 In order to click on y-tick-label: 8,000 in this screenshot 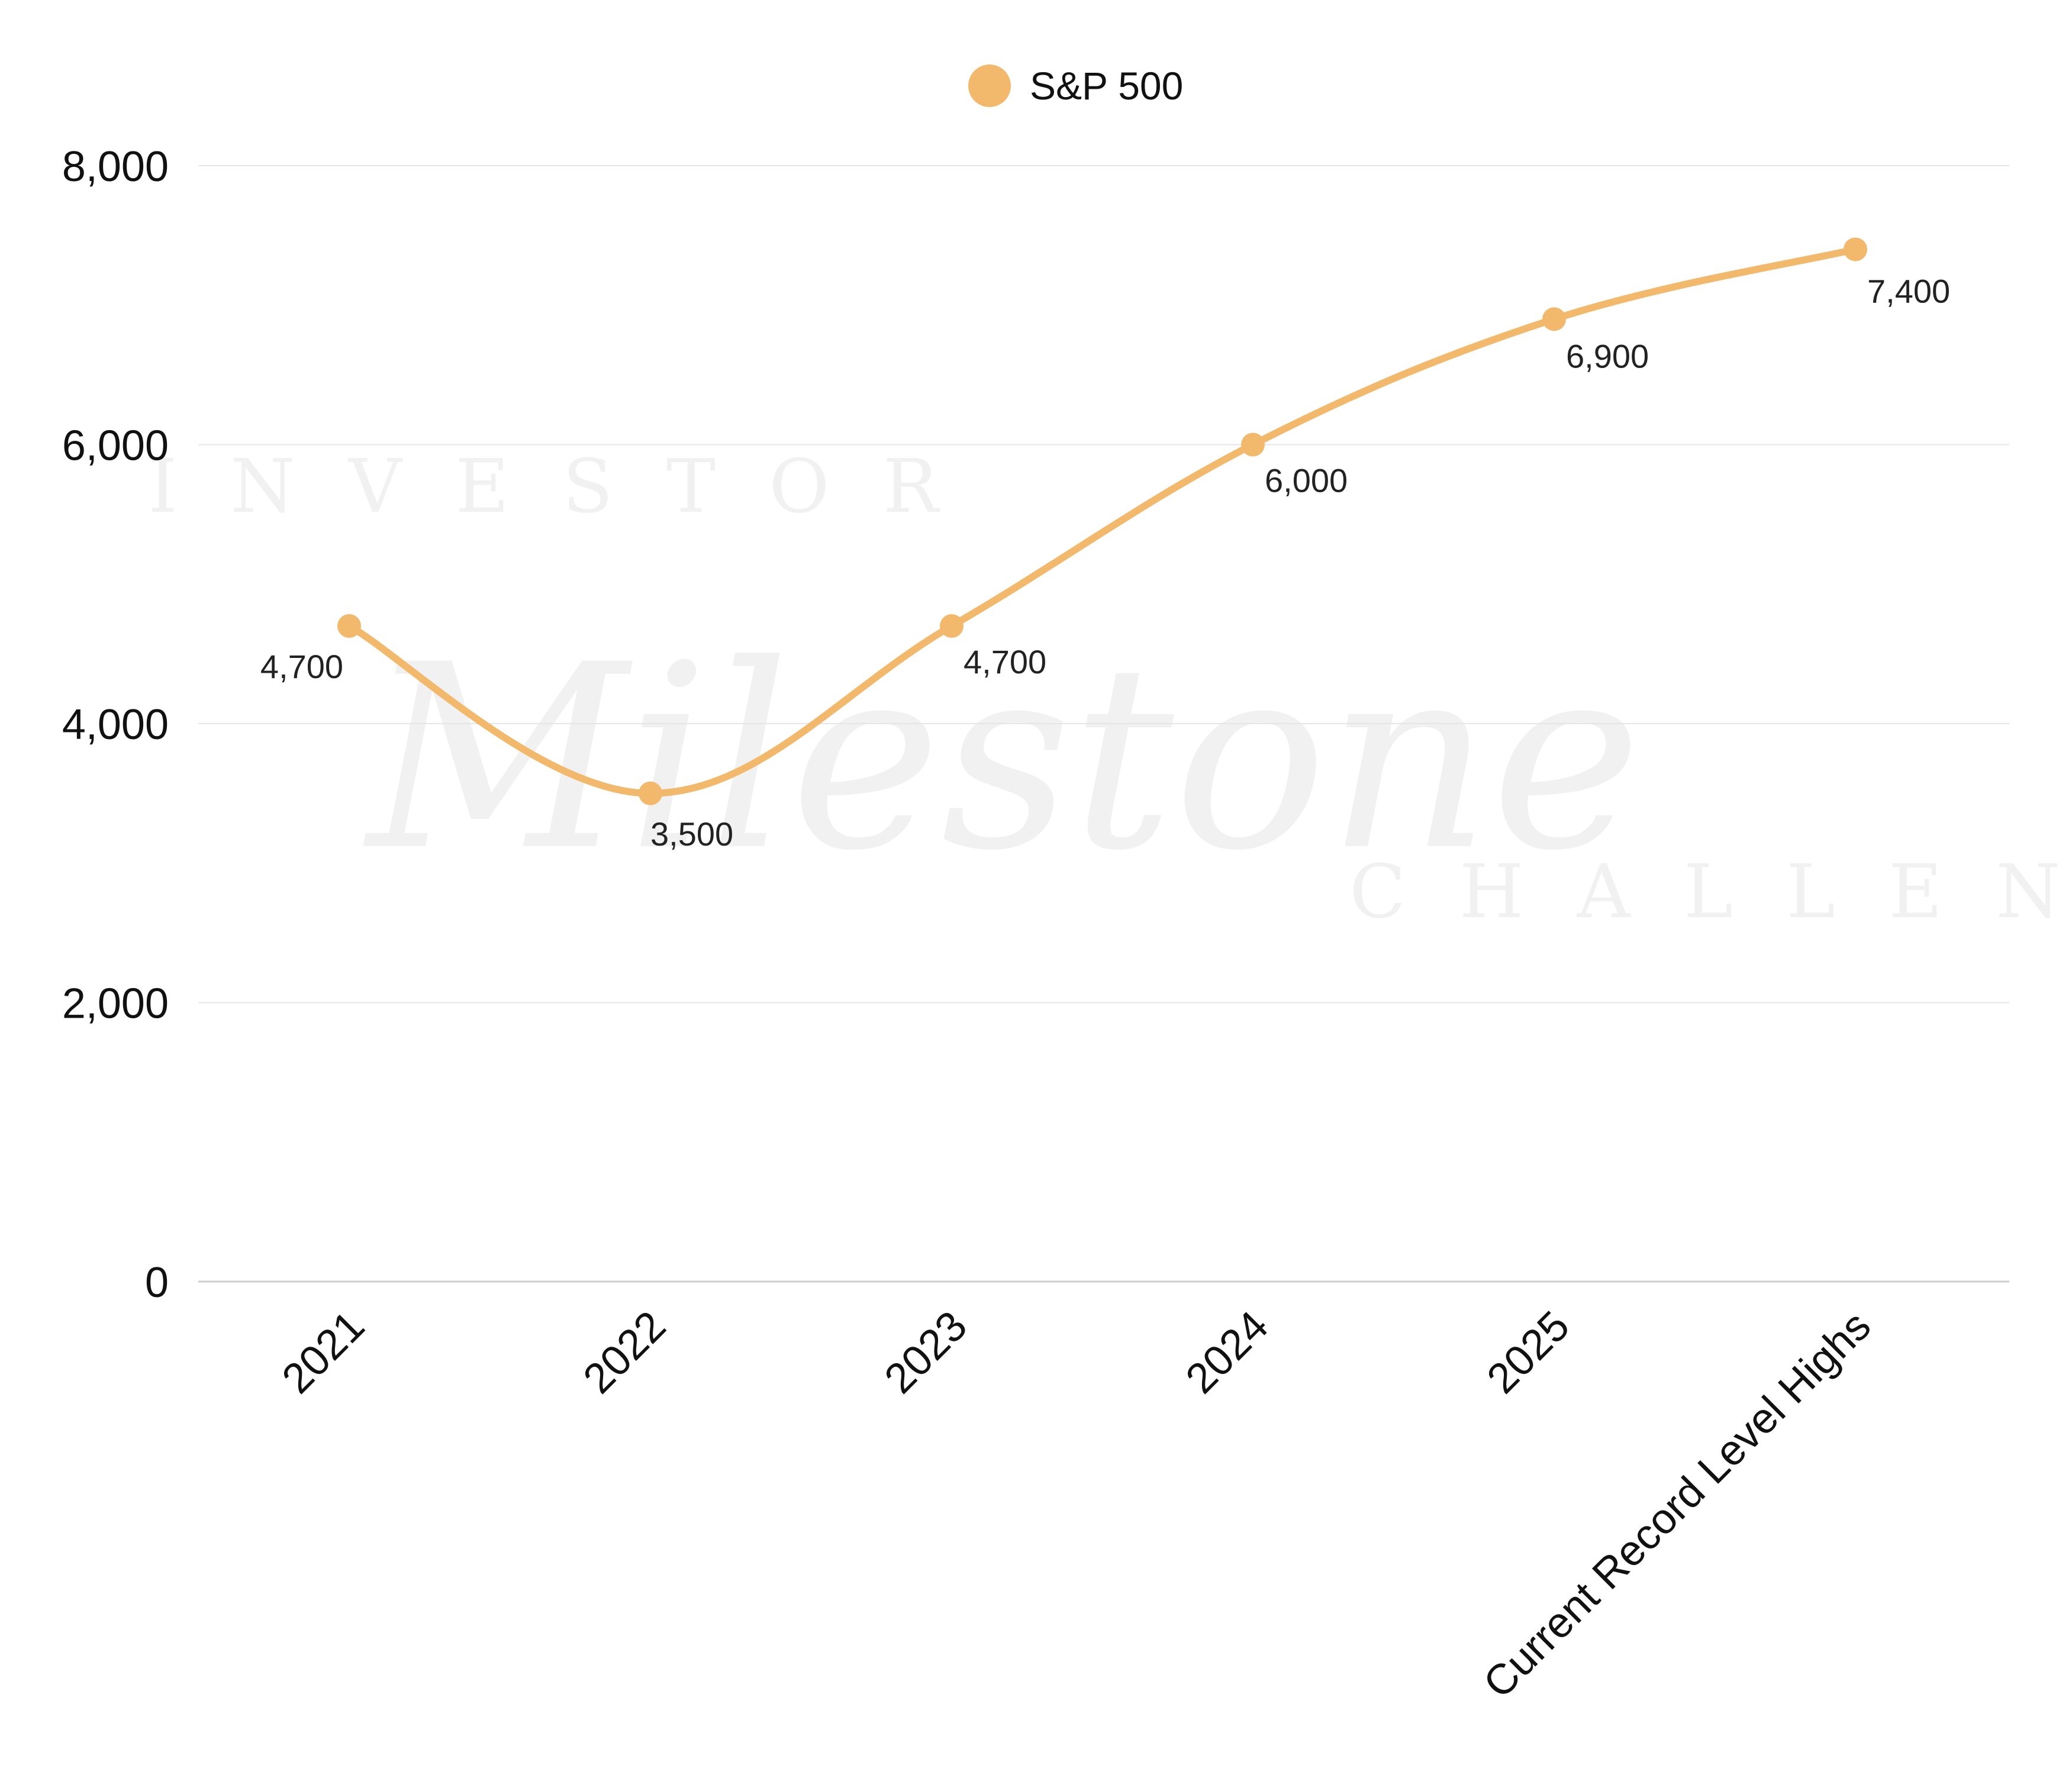, I will do `click(115, 167)`.